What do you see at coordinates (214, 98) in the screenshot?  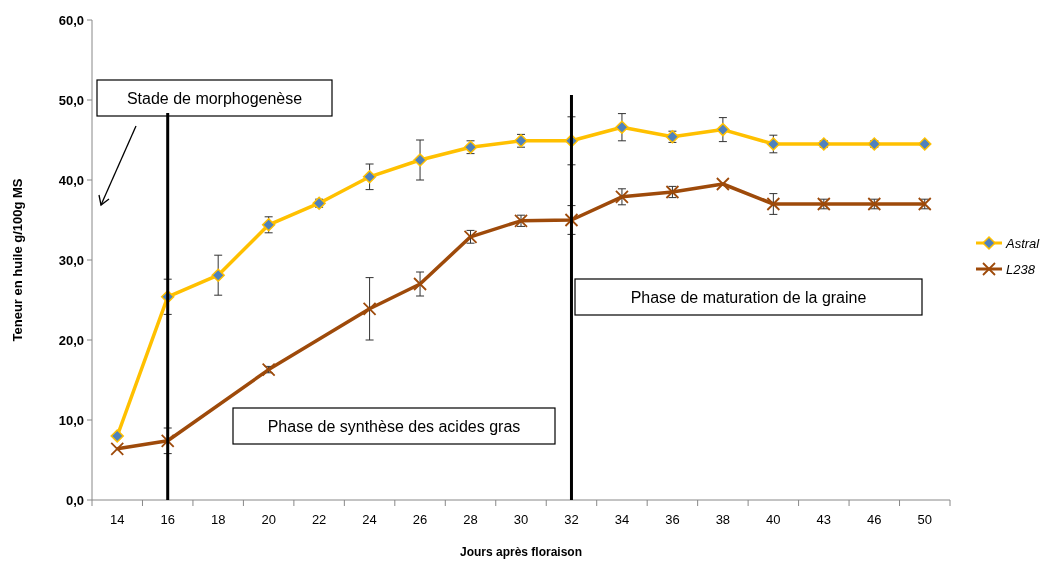 I see `annotation: Stade de morphogenèse` at bounding box center [214, 98].